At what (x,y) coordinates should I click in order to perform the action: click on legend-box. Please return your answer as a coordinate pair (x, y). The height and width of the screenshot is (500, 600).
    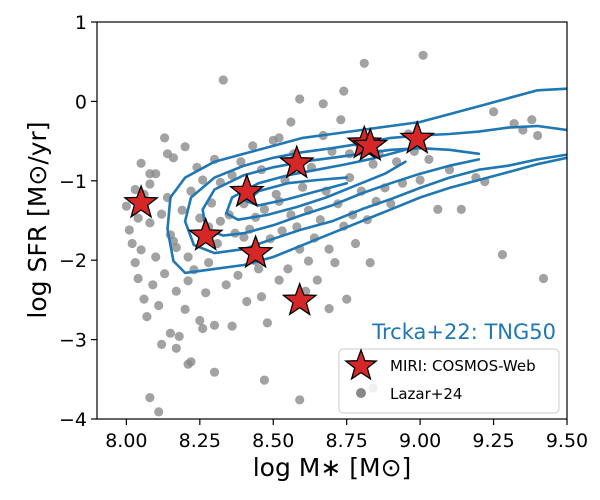
    Looking at the image, I should click on (449, 381).